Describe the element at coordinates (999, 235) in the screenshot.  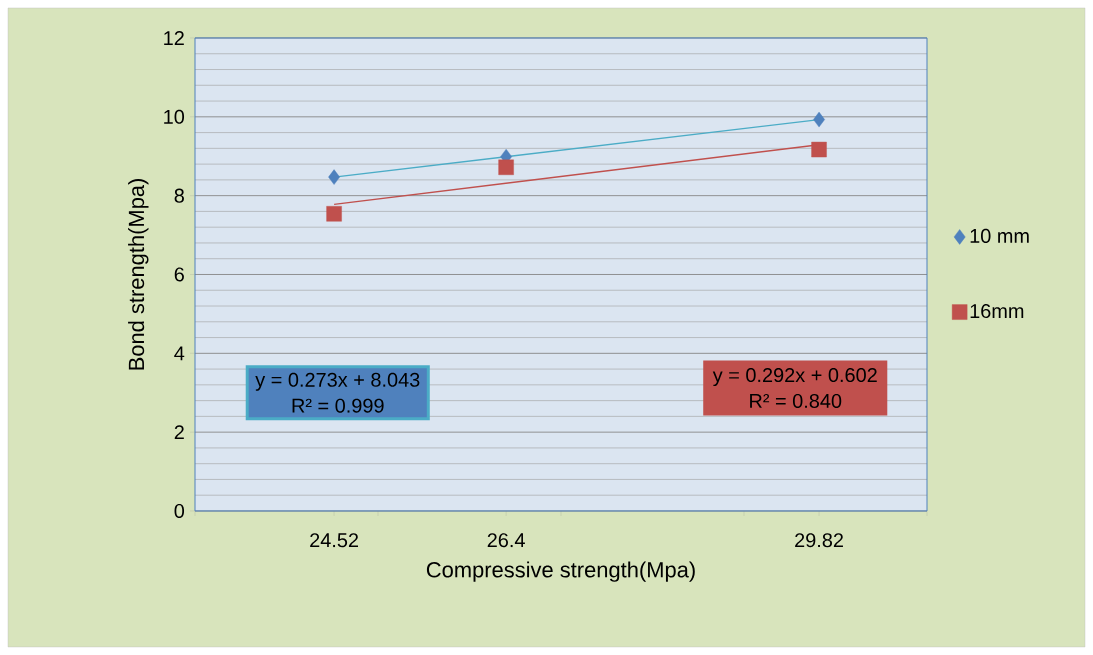
I see `legend-label: 10 mm` at that location.